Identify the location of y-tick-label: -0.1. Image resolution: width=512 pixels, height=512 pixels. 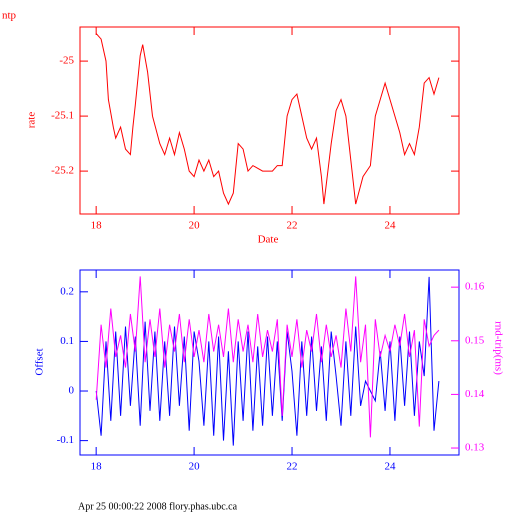
(65, 440).